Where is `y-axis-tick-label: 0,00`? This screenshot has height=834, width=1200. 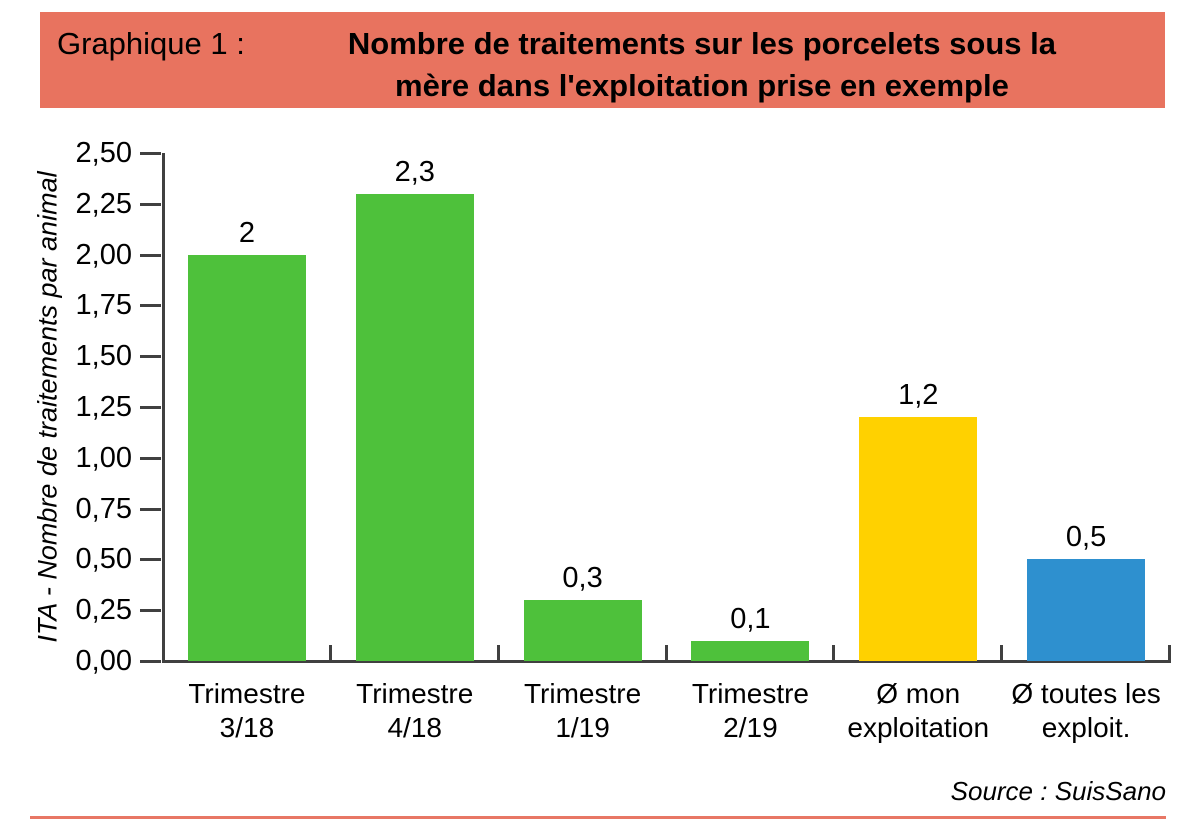 y-axis-tick-label: 0,00 is located at coordinates (103, 661).